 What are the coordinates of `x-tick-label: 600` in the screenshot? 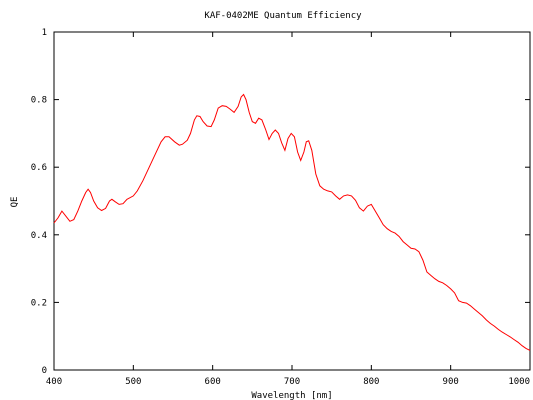 It's located at (213, 382).